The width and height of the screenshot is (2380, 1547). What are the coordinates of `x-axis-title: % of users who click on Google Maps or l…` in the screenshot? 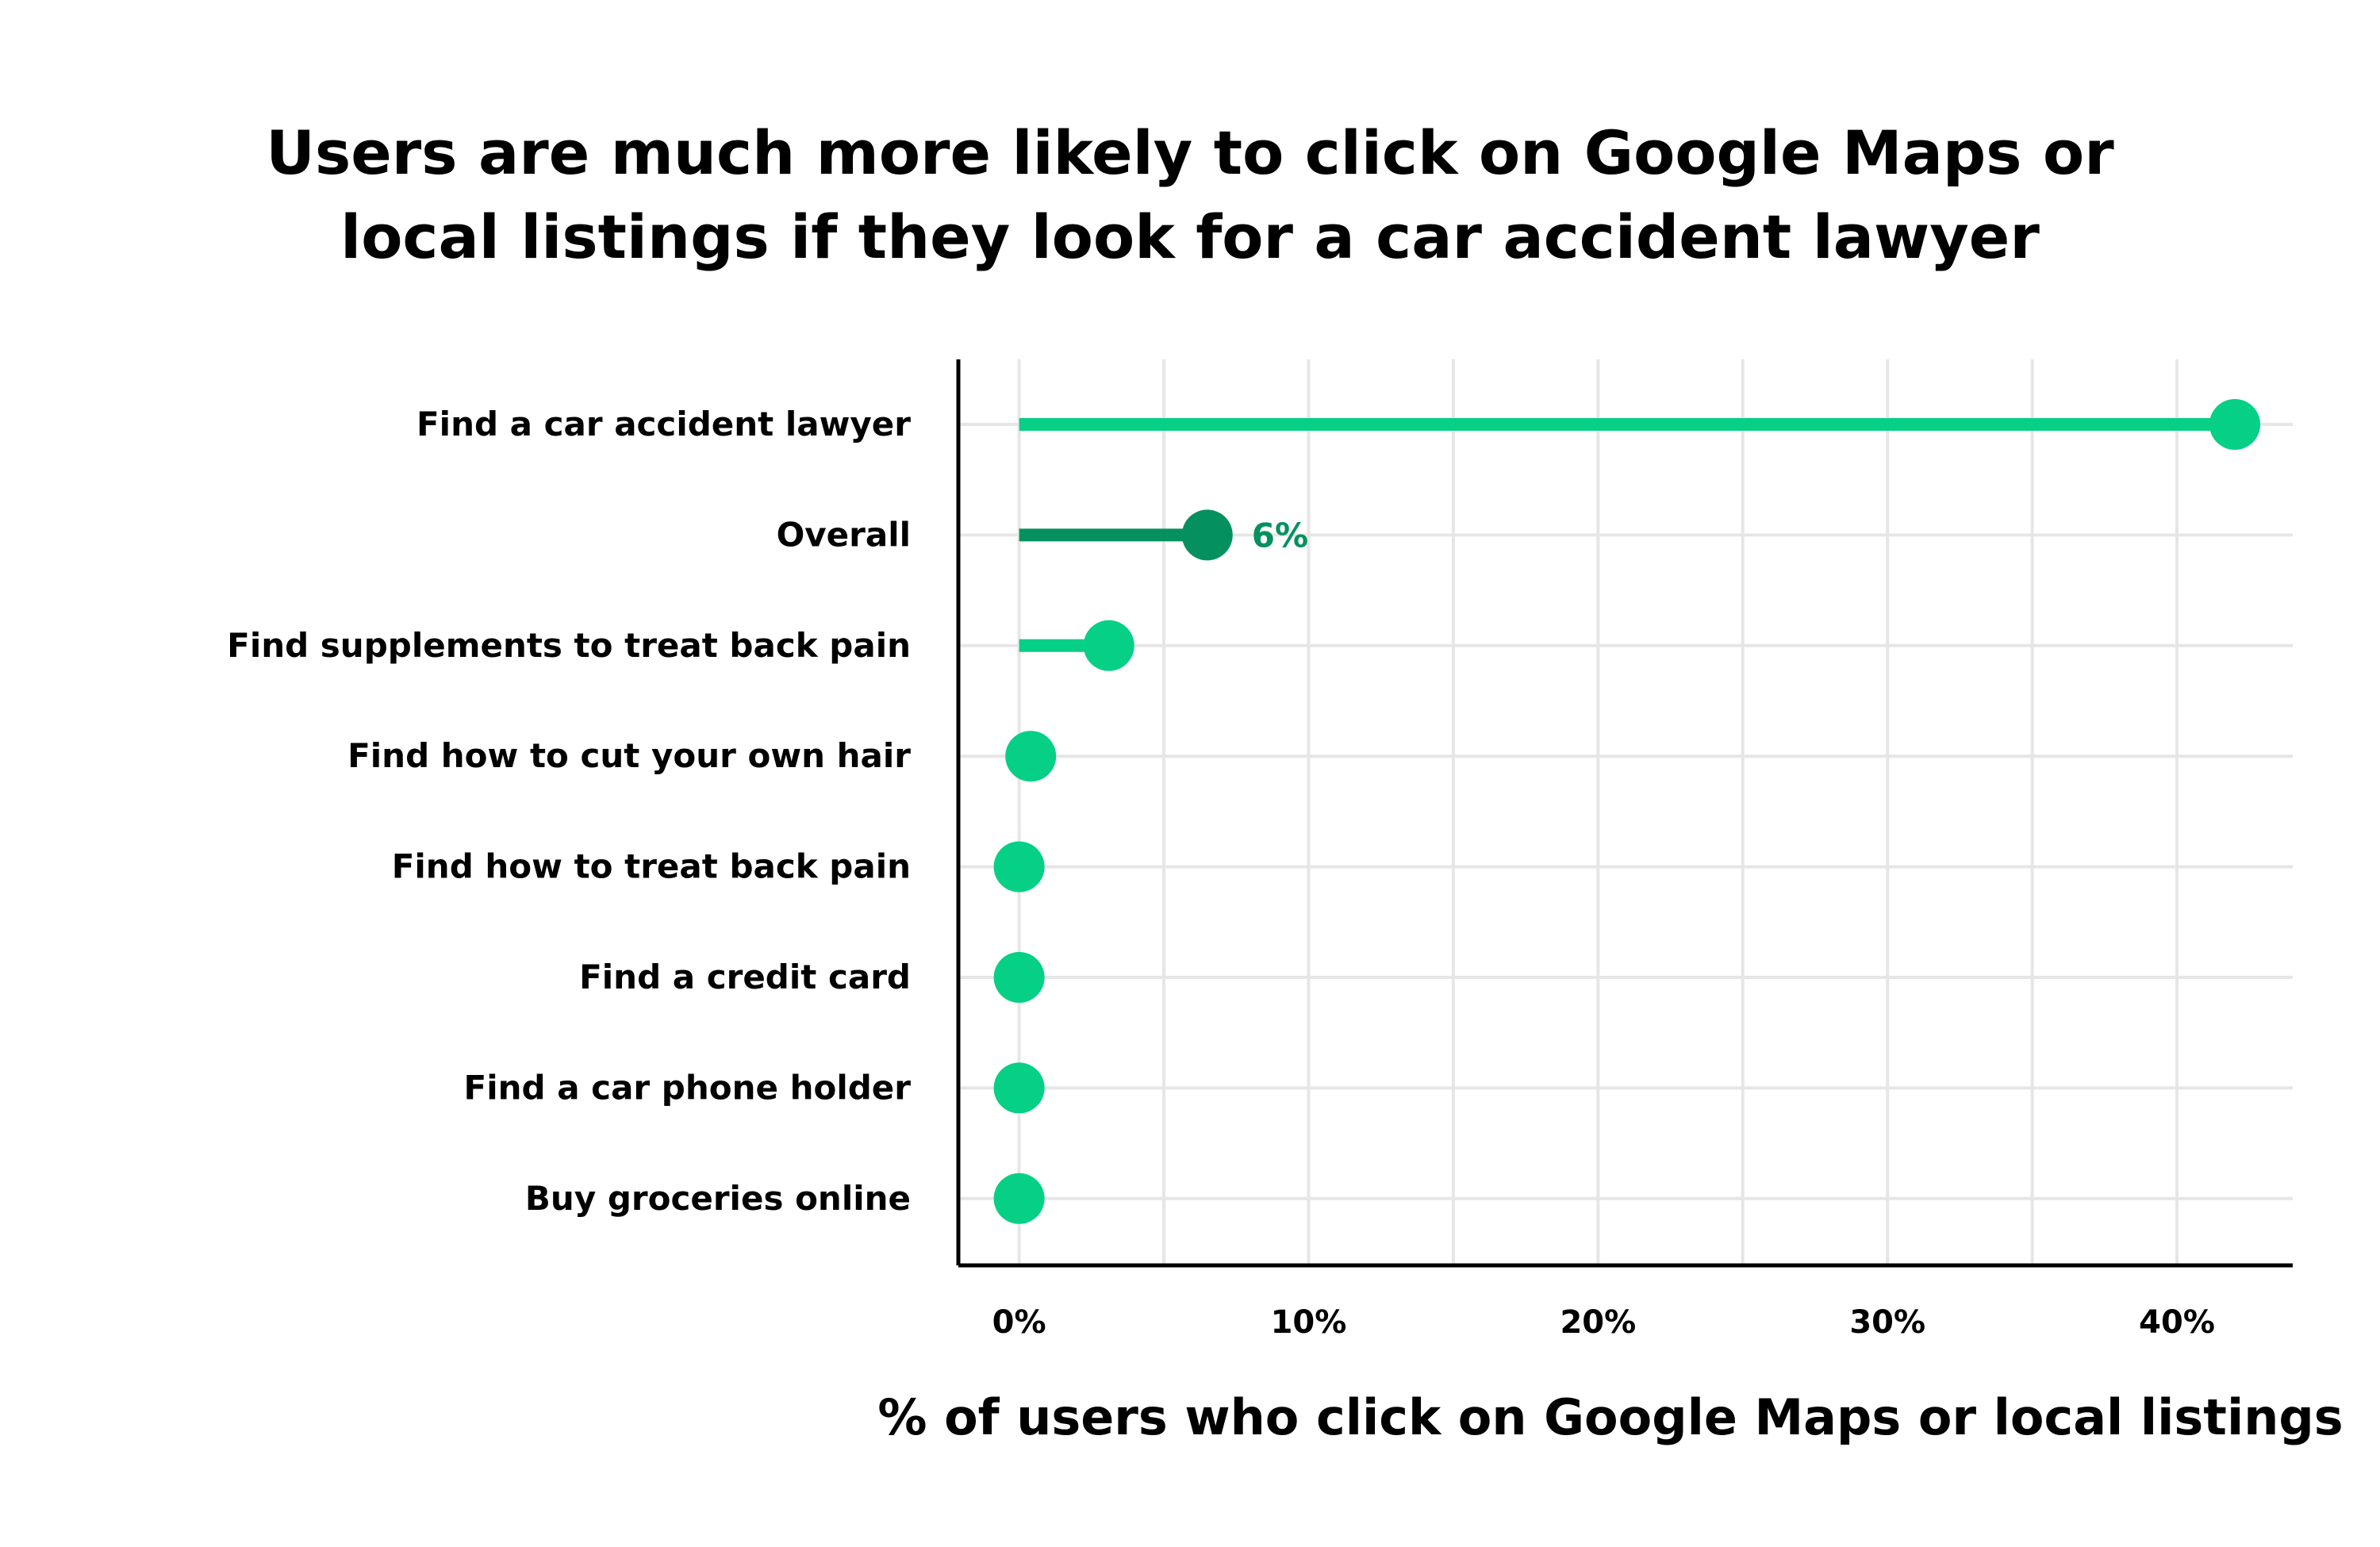 It's located at (1610, 1417).